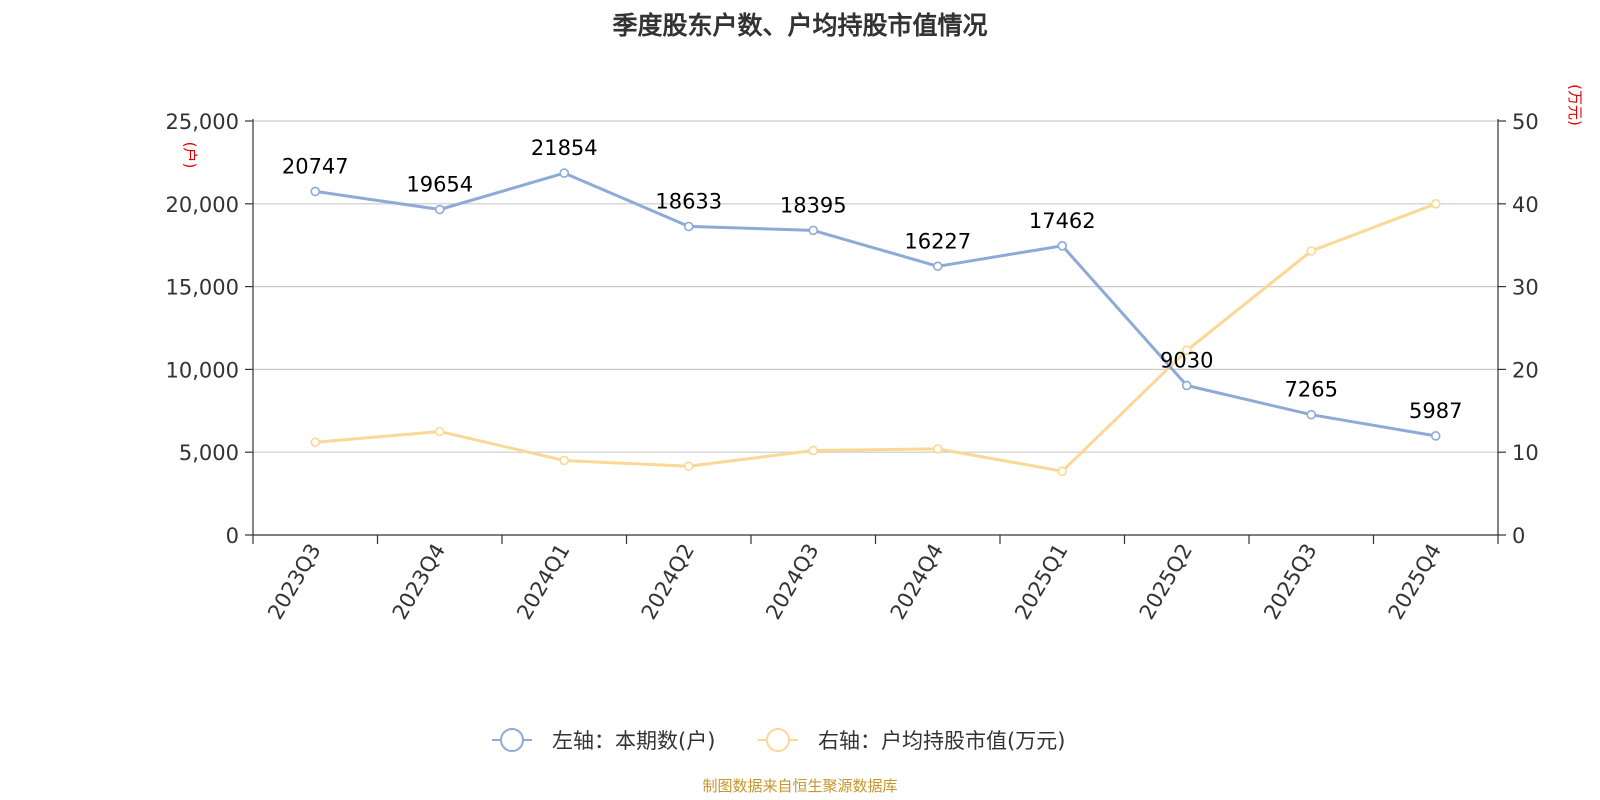 The image size is (1600, 800). Describe the element at coordinates (202, 122) in the screenshot. I see `left-tick-label: 25,000` at that location.